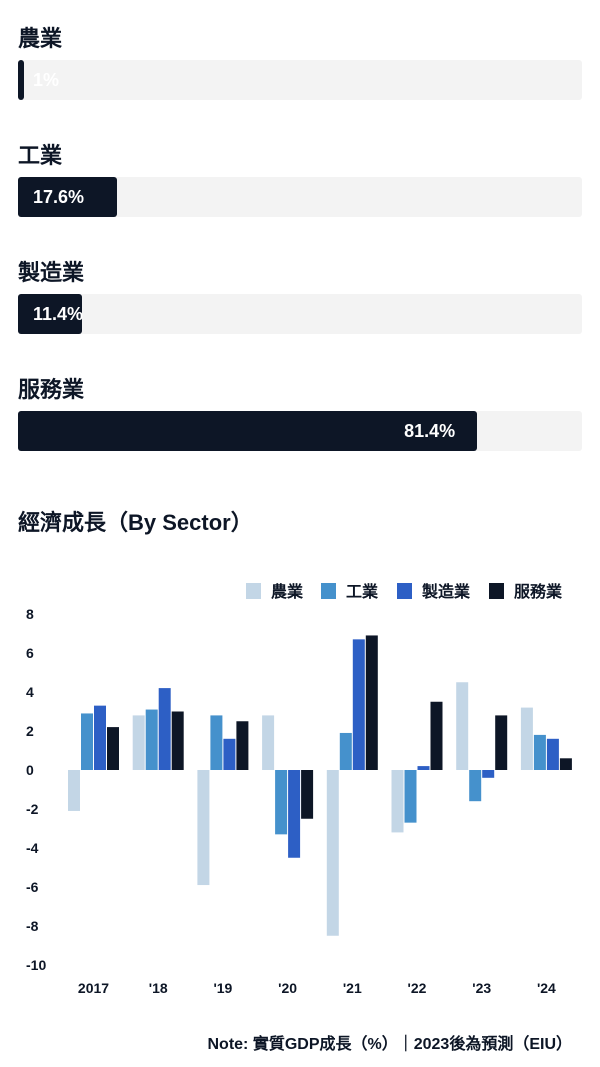 This screenshot has height=1067, width=600. What do you see at coordinates (352, 988) in the screenshot?
I see `x-tick-label: '21` at bounding box center [352, 988].